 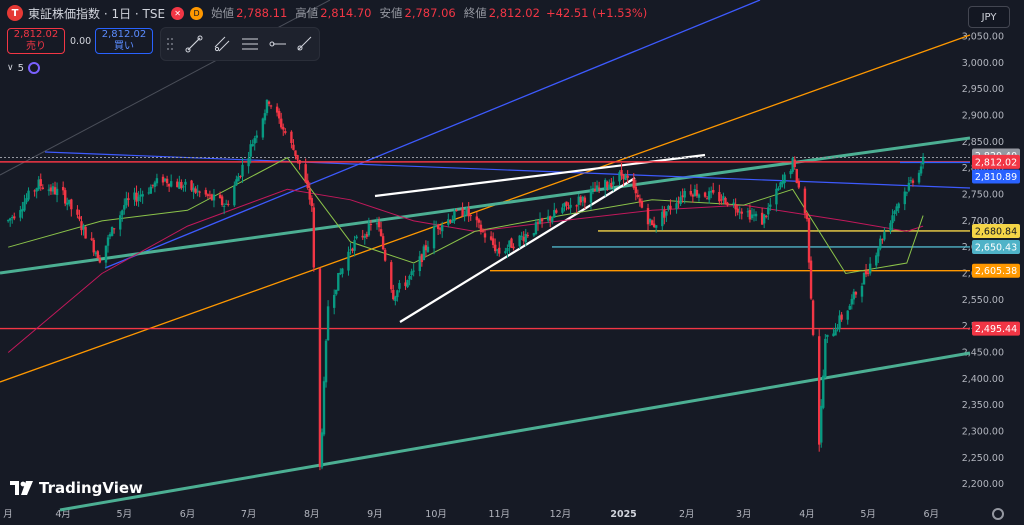 What do you see at coordinates (197, 13) in the screenshot?
I see `data-delay-badge: D` at bounding box center [197, 13].